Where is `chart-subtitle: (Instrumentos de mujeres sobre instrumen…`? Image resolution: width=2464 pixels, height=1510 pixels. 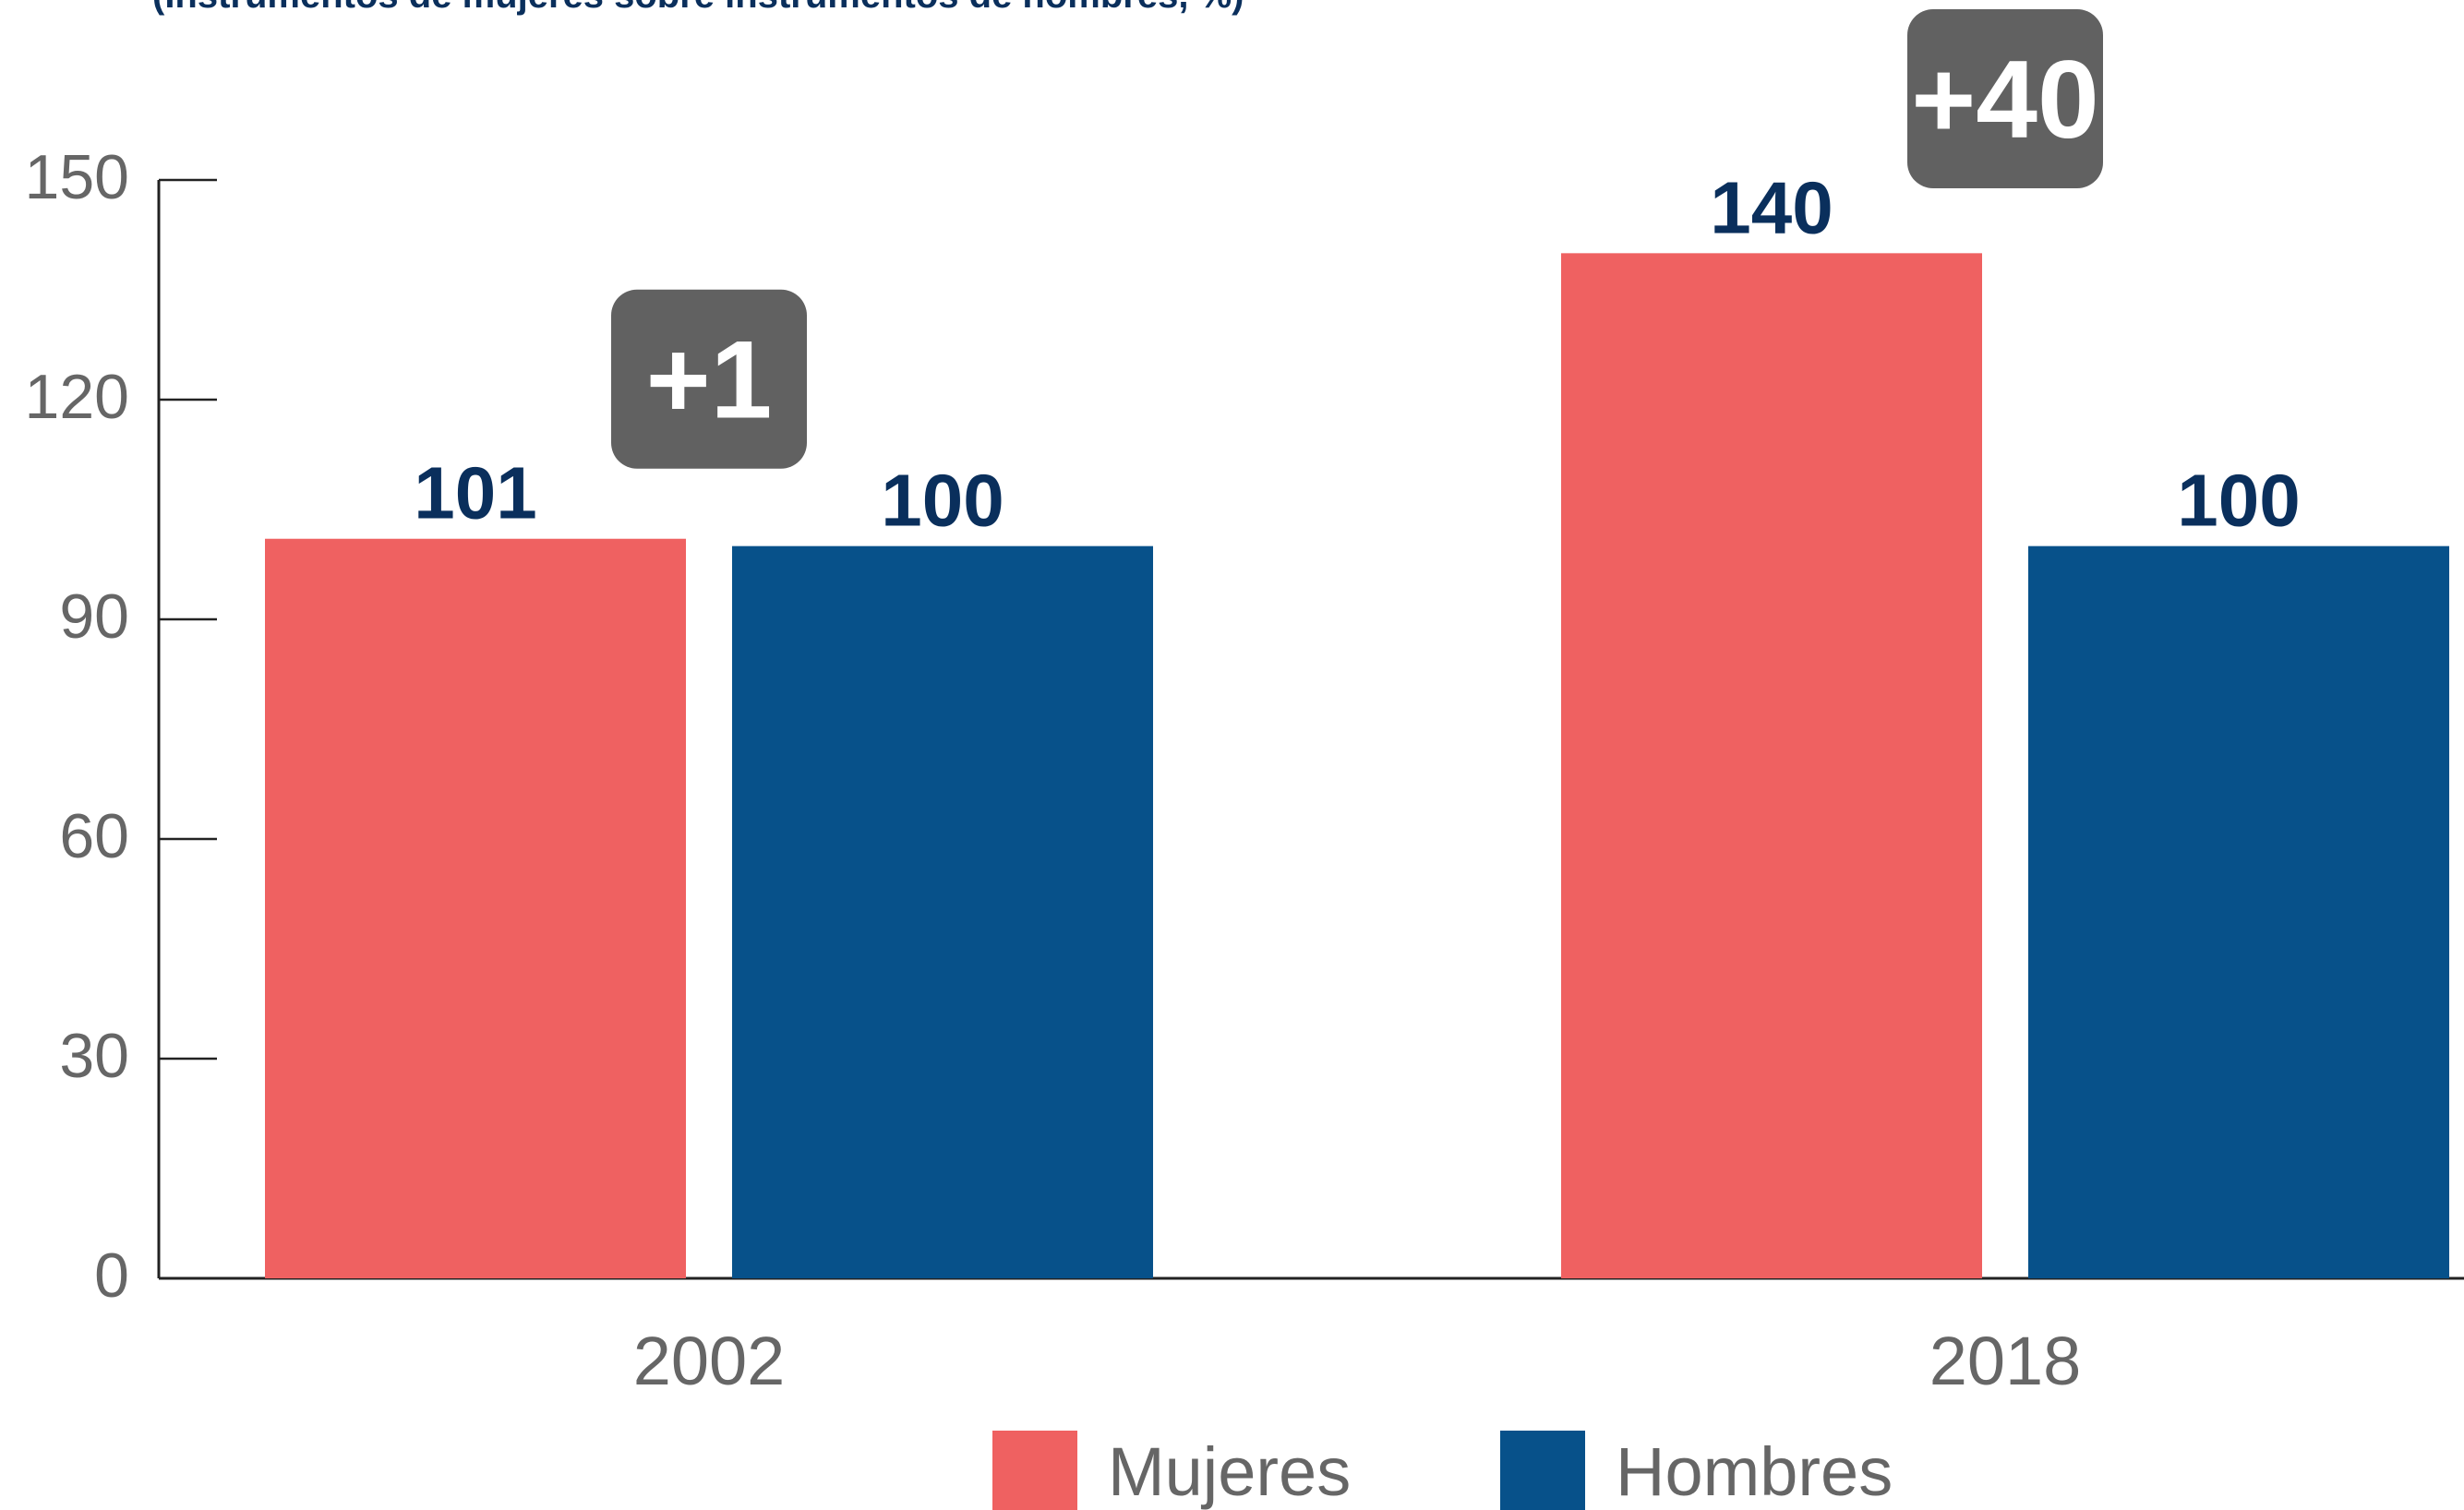 chart-subtitle: (Instrumentos de mujeres sobre instrumen… is located at coordinates (698, 8).